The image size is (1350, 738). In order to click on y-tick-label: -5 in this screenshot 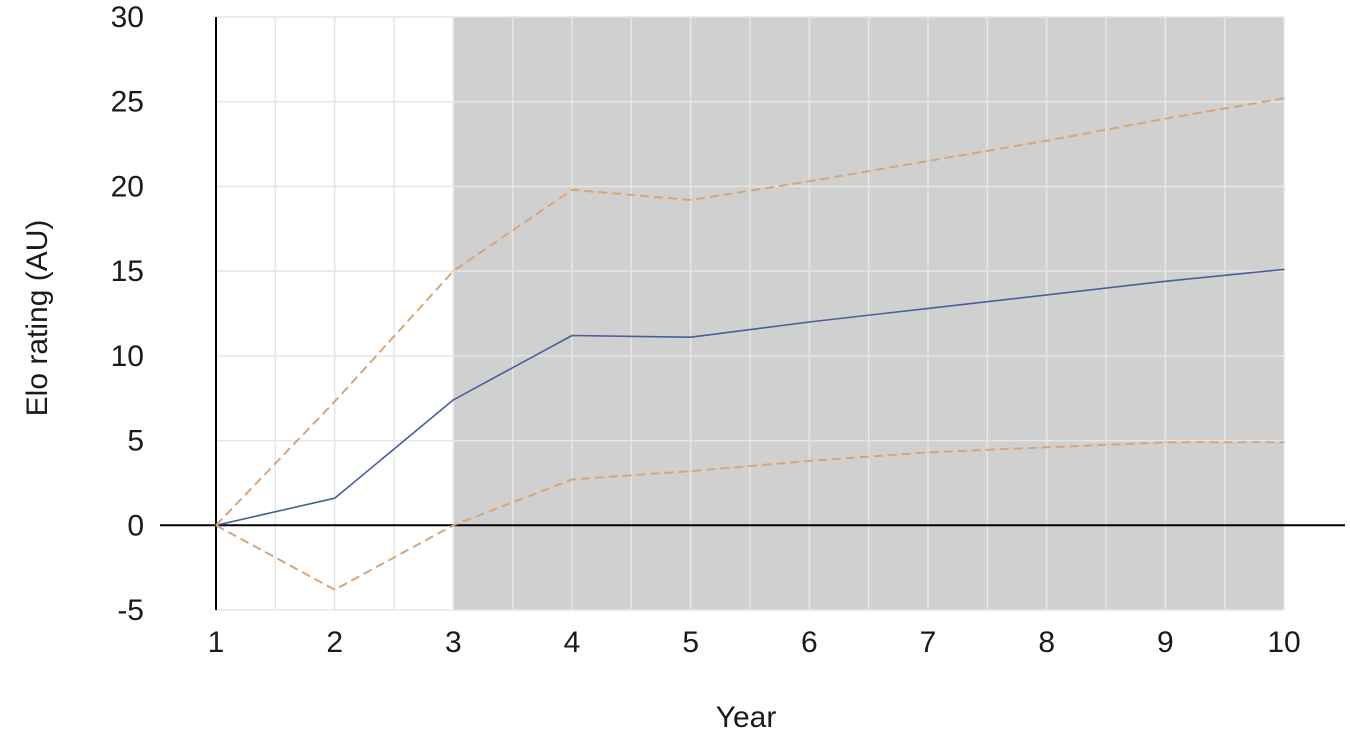, I will do `click(130, 610)`.